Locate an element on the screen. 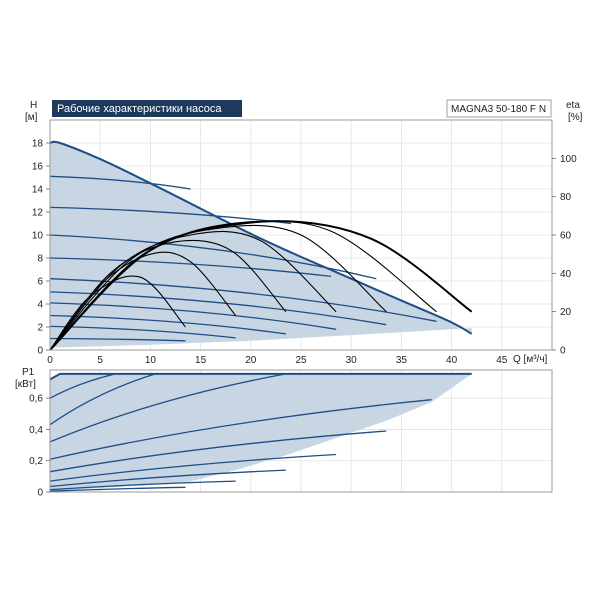  eta-tick-label: 0 is located at coordinates (563, 351).